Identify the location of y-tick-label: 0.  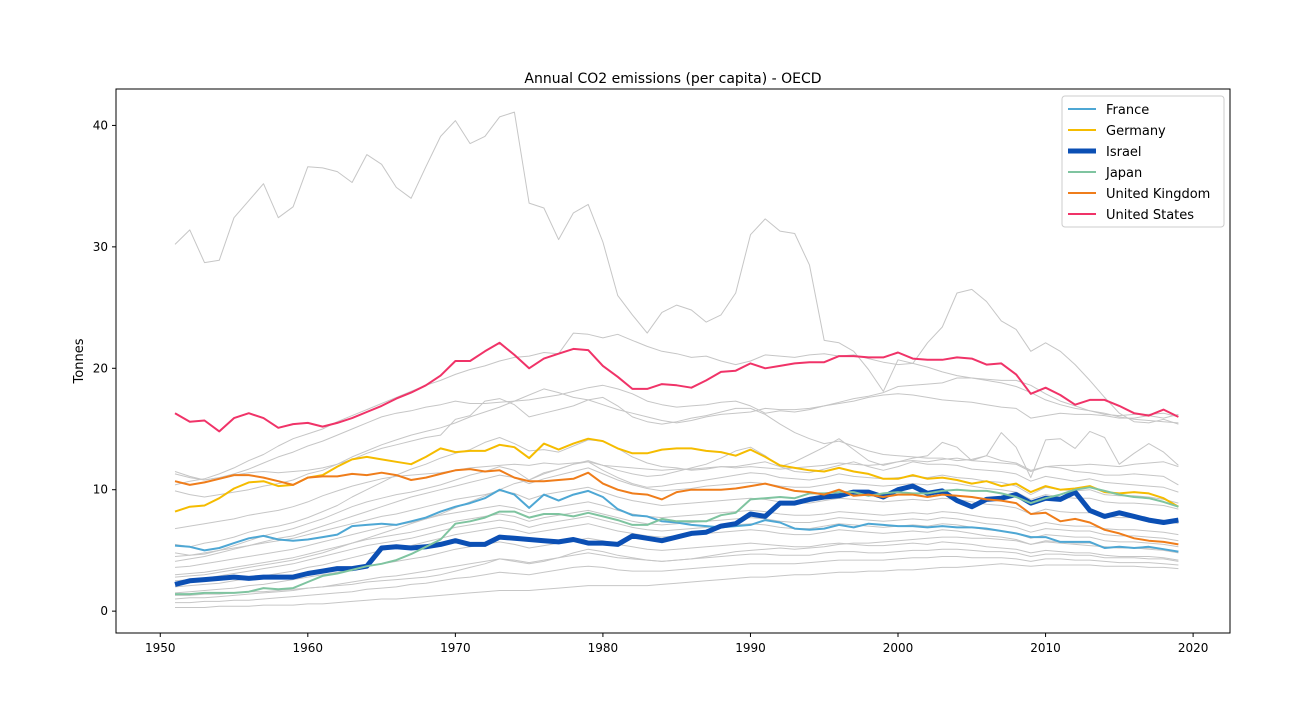
(104, 611).